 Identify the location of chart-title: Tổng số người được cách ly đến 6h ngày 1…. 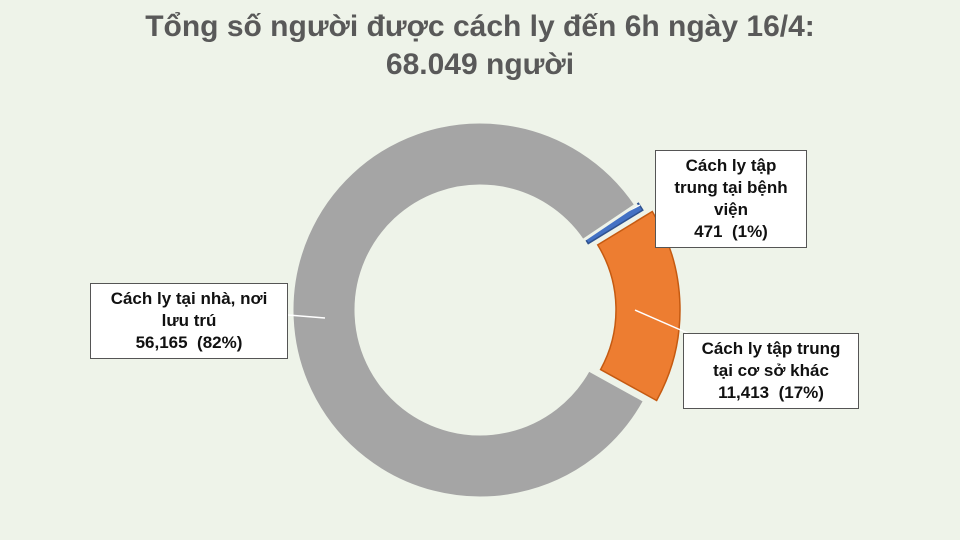
(480, 26).